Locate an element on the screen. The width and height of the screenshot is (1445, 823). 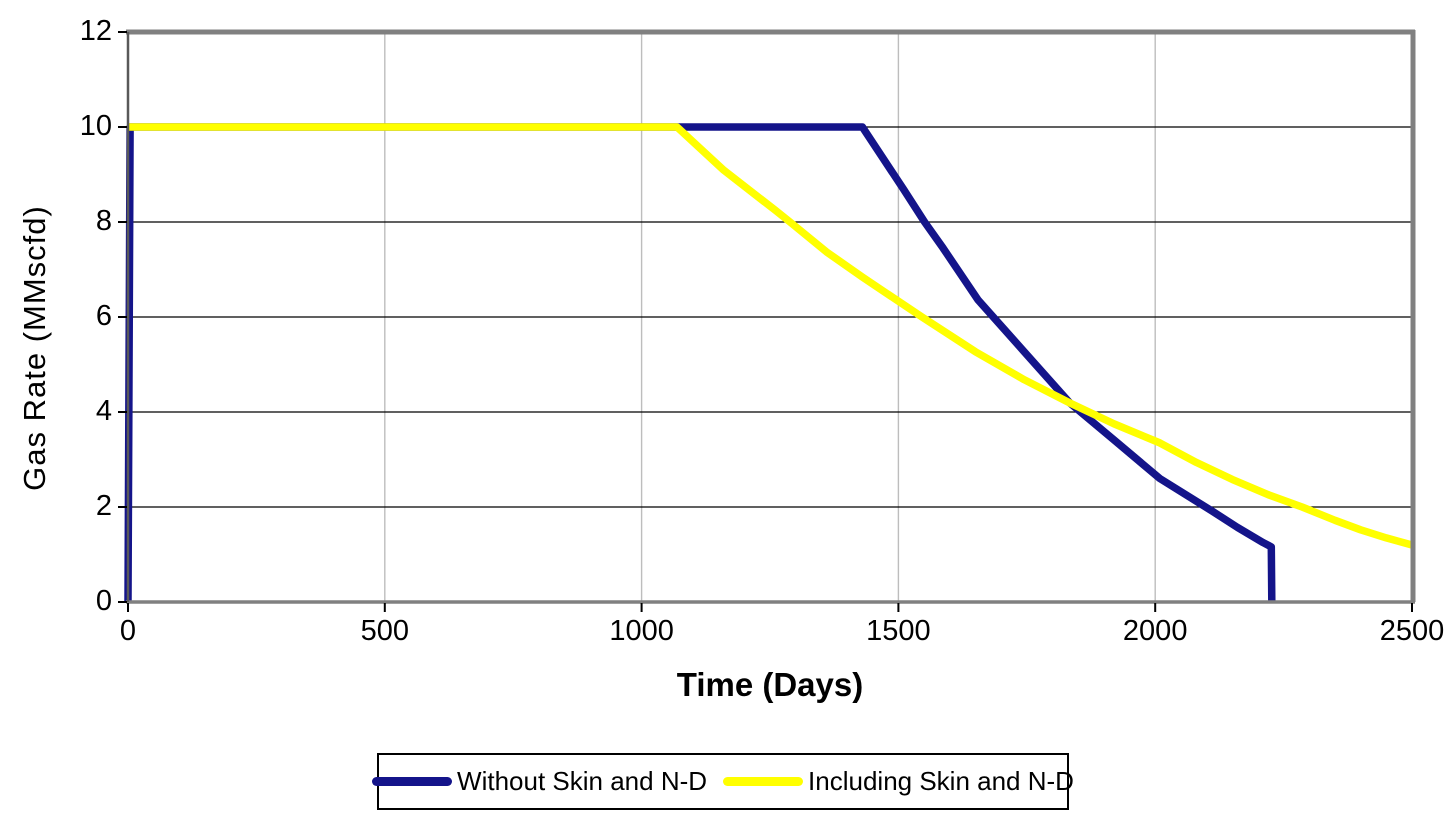
x-tick-label: 0 is located at coordinates (128, 631).